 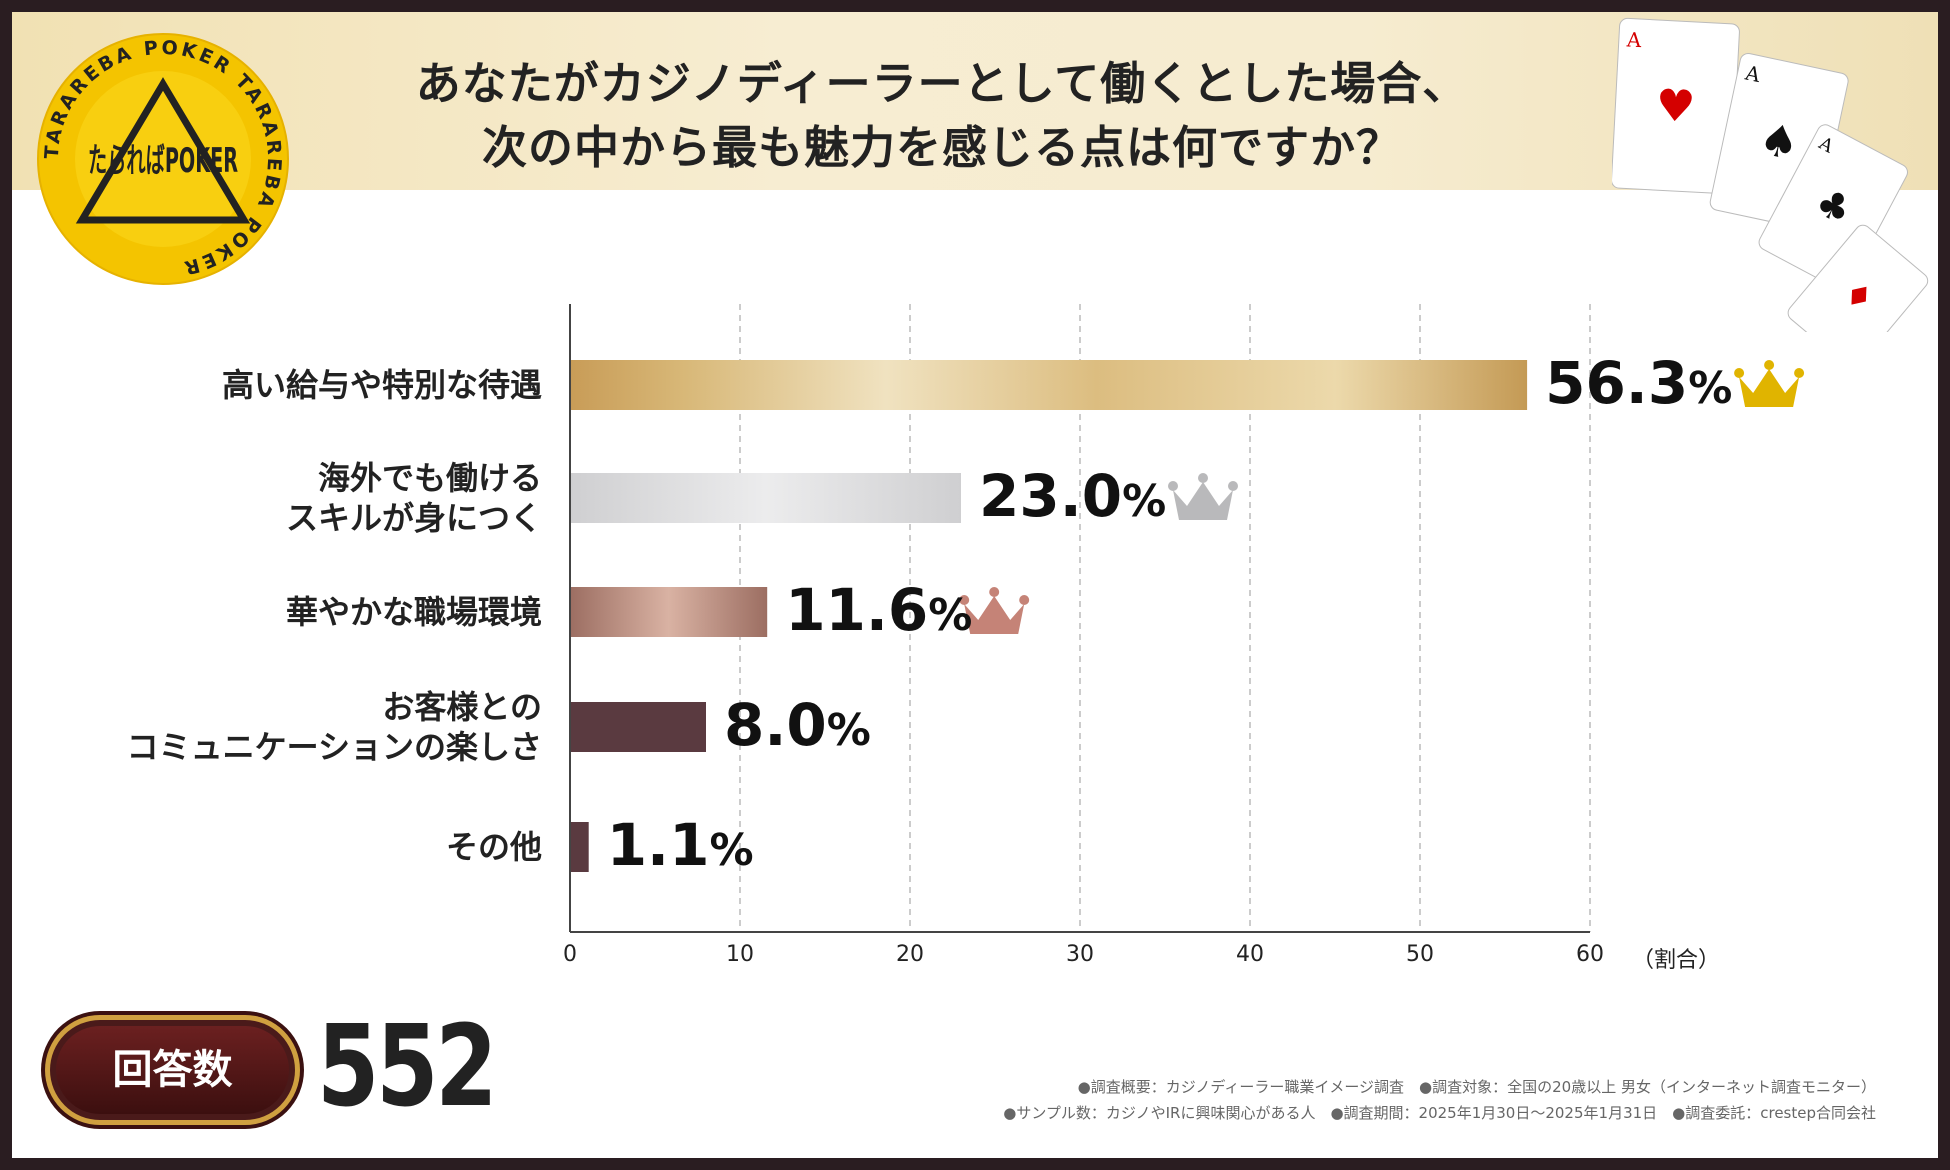 I want to click on value-label: 1.1%, so click(x=680, y=845).